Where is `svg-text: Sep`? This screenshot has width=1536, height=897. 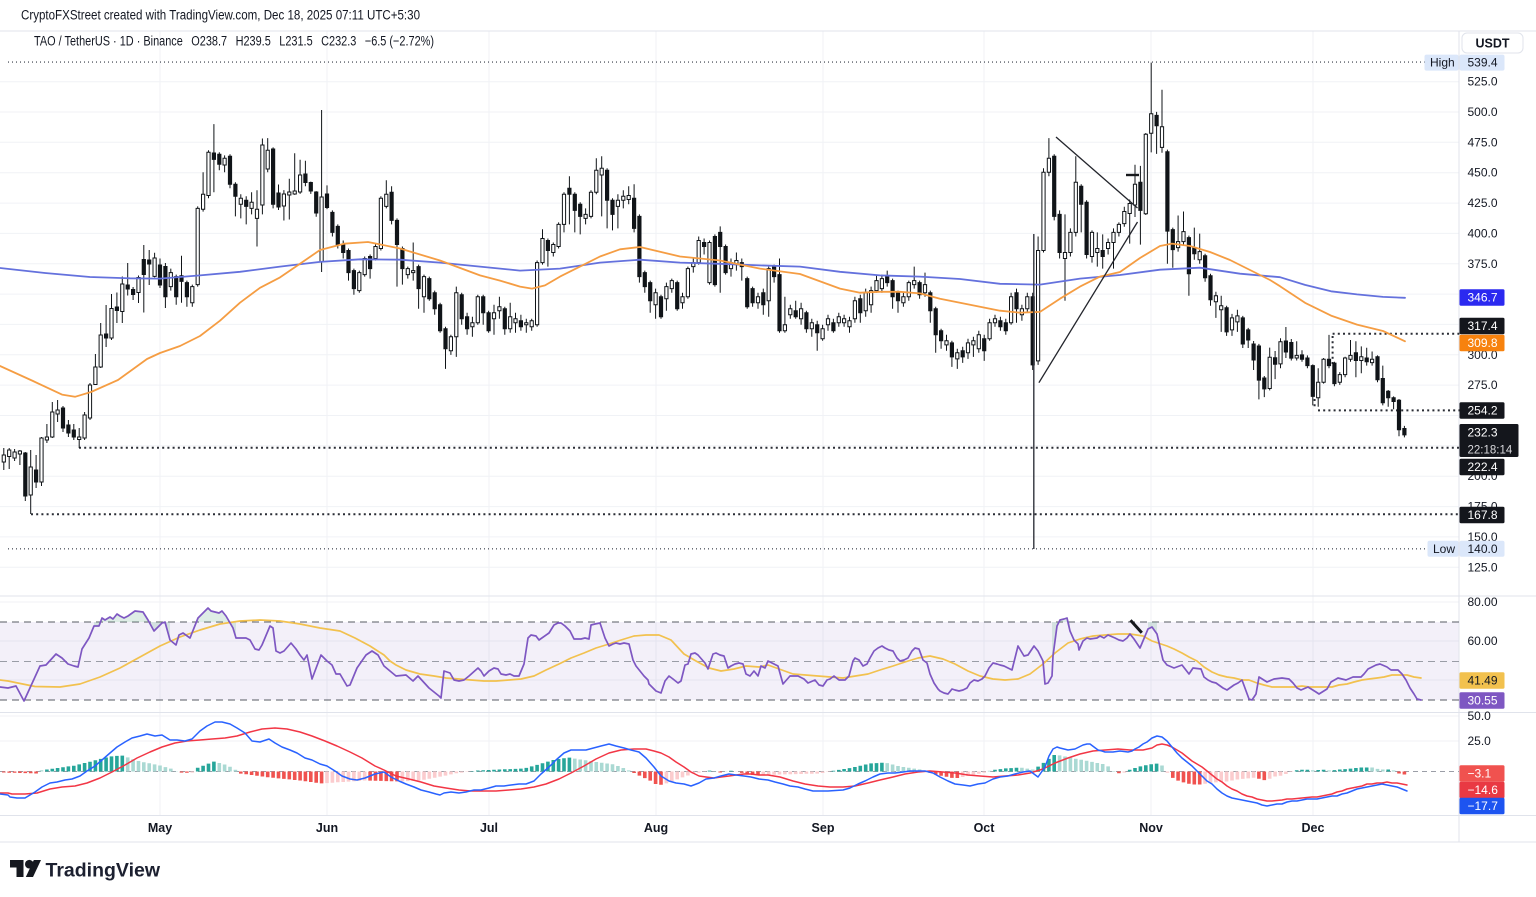
svg-text: Sep is located at coordinates (823, 828).